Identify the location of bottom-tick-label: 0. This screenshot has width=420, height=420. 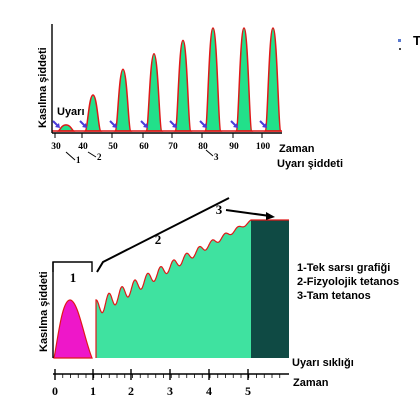
(55, 391).